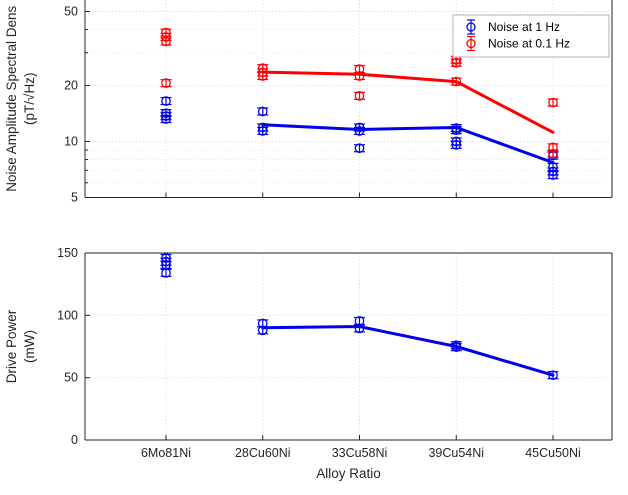 Image resolution: width=628 pixels, height=495 pixels. I want to click on y-axis-label: Drive Power, so click(11, 346).